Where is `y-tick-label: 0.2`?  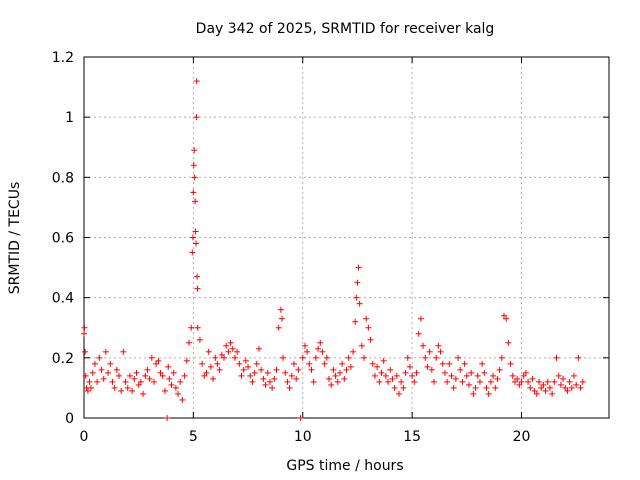
y-tick-label: 0.2 is located at coordinates (63, 359).